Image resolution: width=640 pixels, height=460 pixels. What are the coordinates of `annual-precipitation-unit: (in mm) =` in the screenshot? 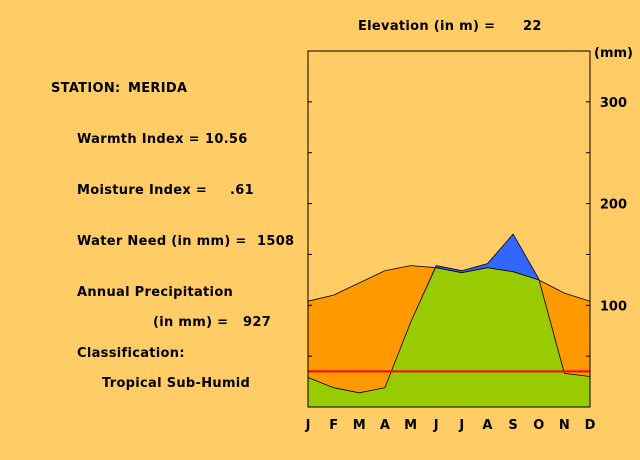 It's located at (191, 322).